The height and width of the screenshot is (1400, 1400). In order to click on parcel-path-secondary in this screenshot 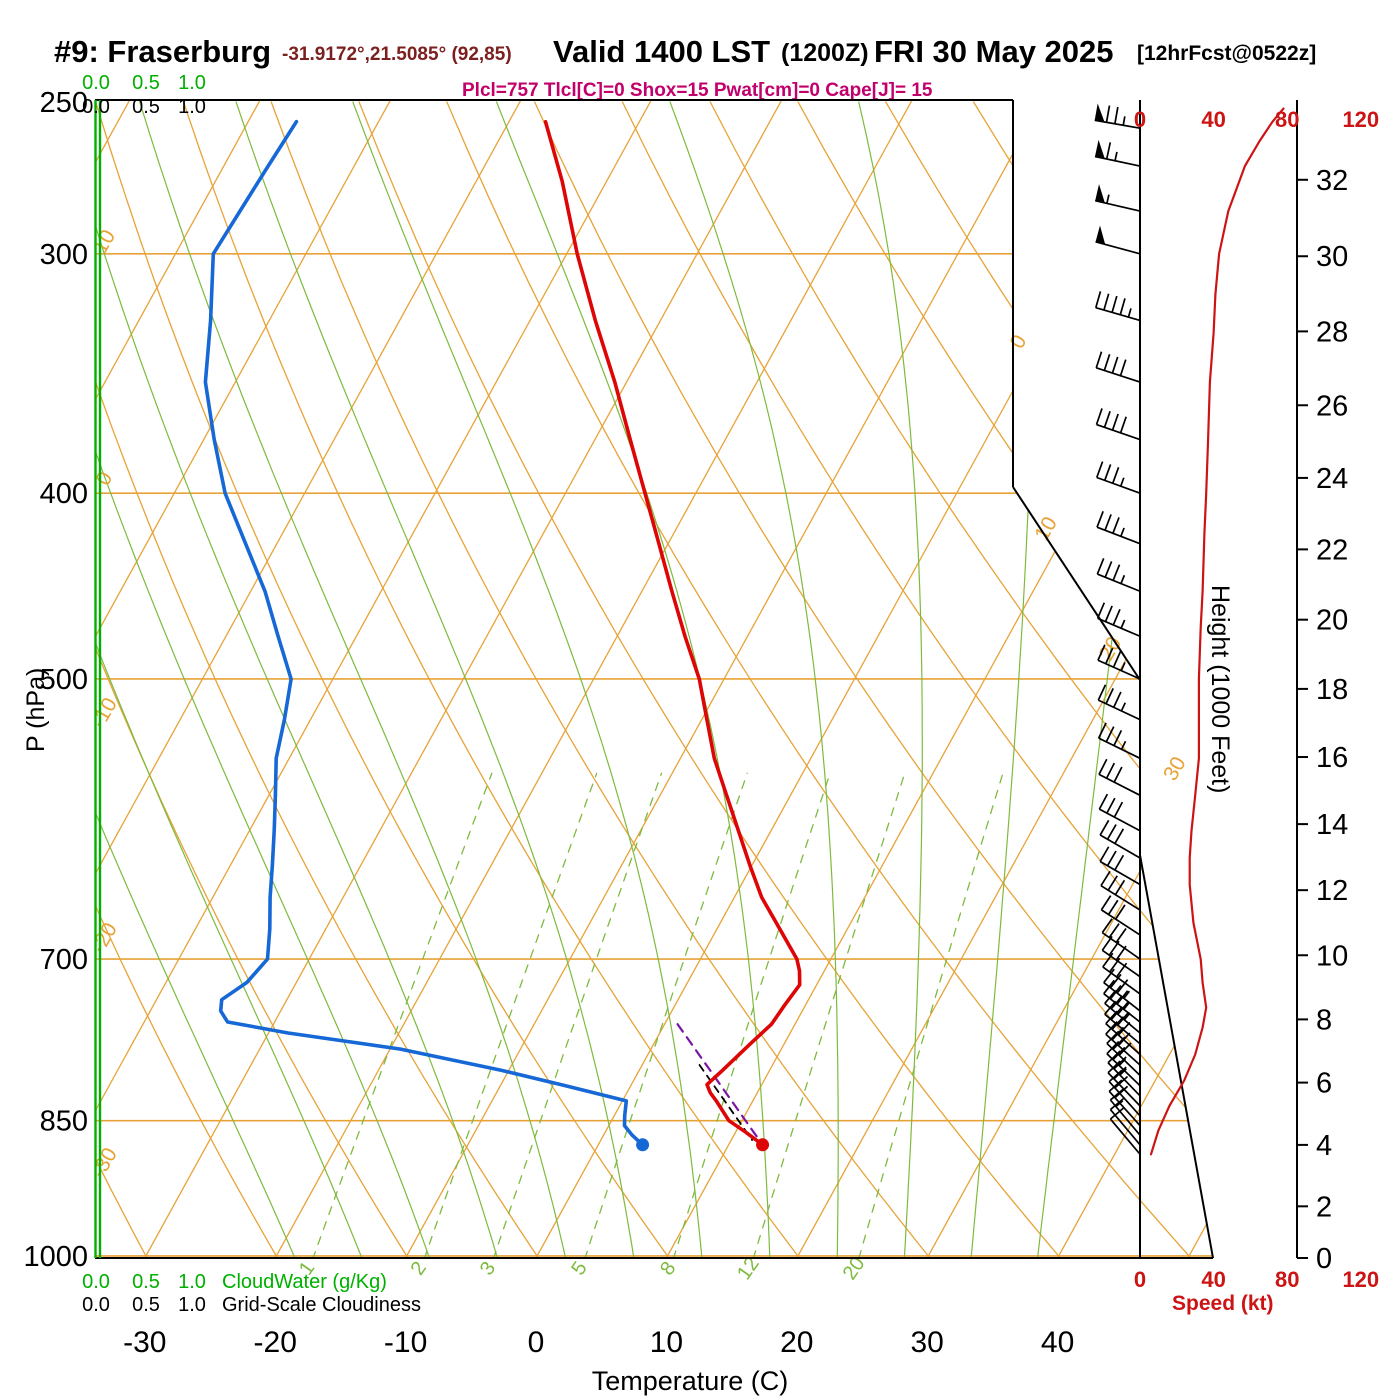, I will do `click(725, 1102)`.